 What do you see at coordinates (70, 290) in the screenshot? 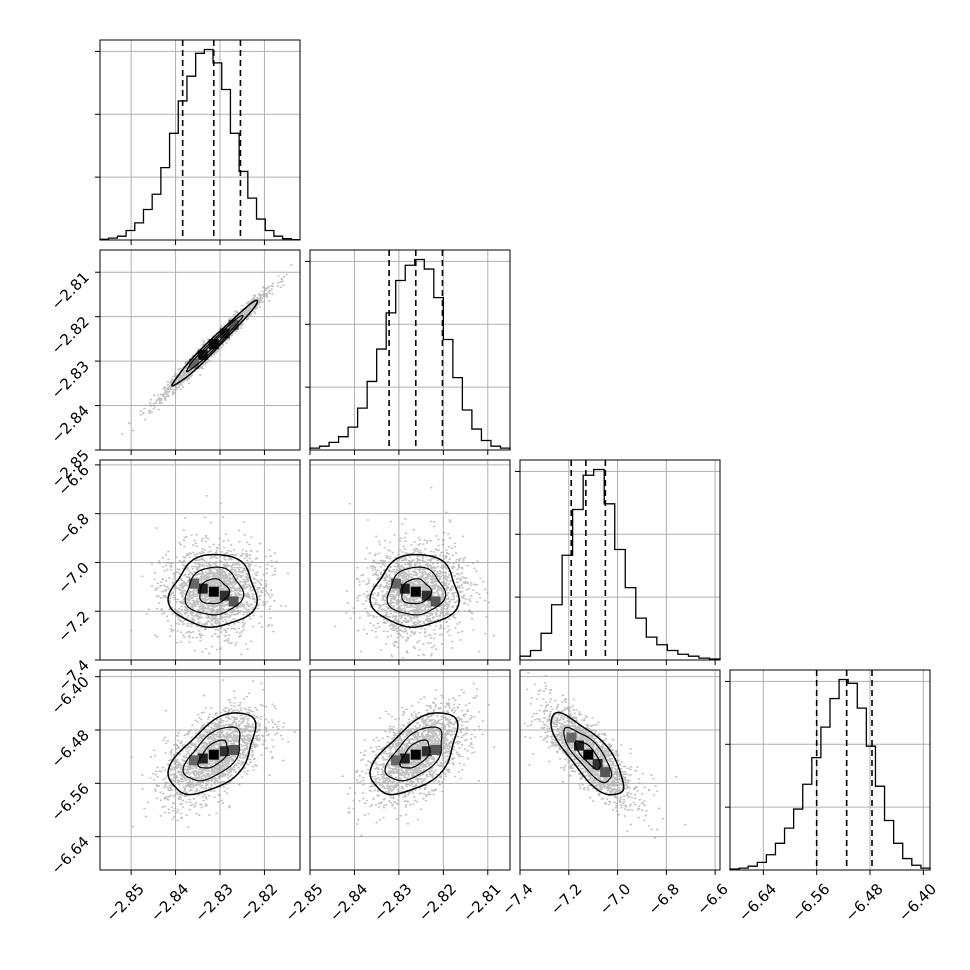
I see `y-tick-label: −2.81` at bounding box center [70, 290].